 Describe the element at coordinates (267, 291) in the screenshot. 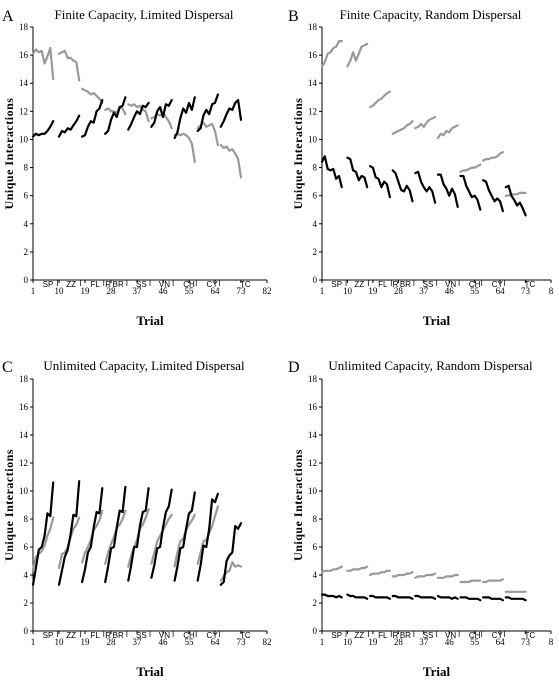

I see `x-tick-label: 82` at that location.